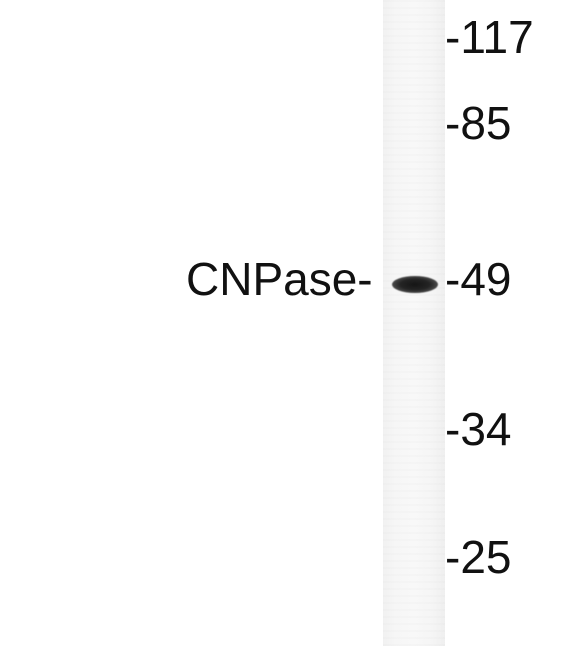 Image resolution: width=585 pixels, height=648 pixels. I want to click on lane-texture, so click(414, 323).